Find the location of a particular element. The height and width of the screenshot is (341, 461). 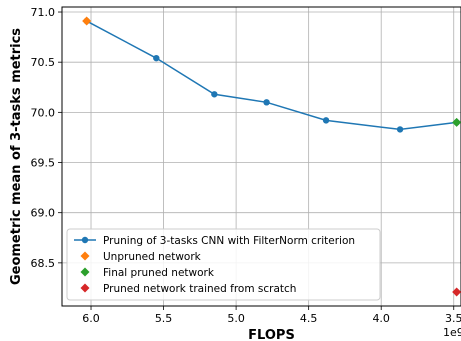

legend-box is located at coordinates (223, 264).